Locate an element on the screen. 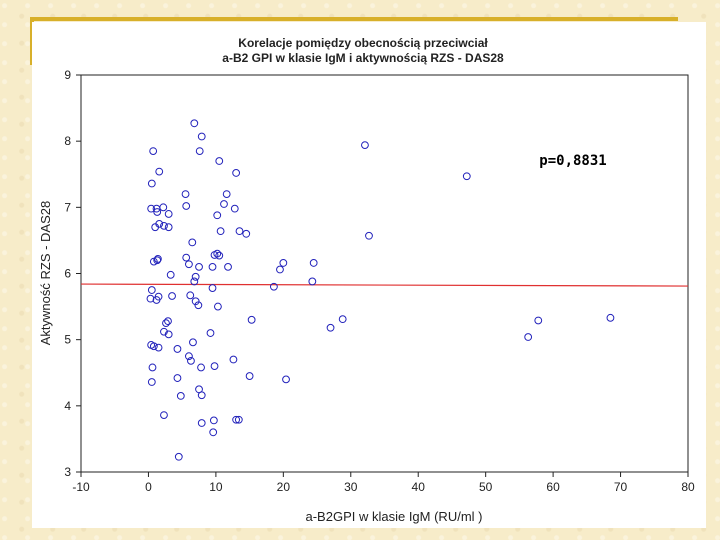  y-tick-label: 6 is located at coordinates (67, 274).